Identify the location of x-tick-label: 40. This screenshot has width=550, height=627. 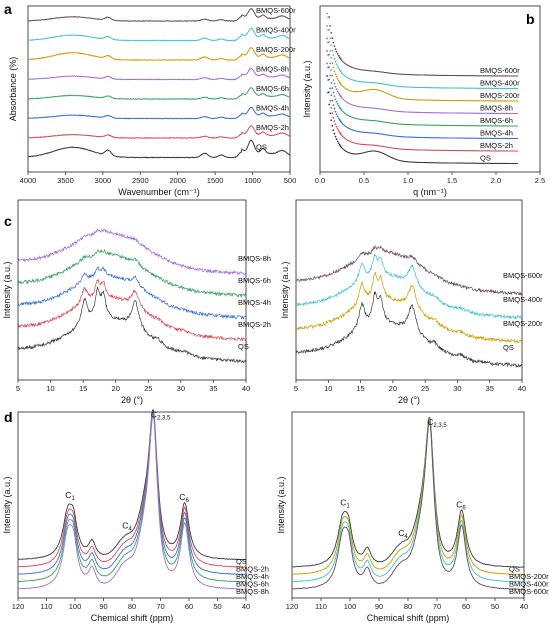
(246, 388).